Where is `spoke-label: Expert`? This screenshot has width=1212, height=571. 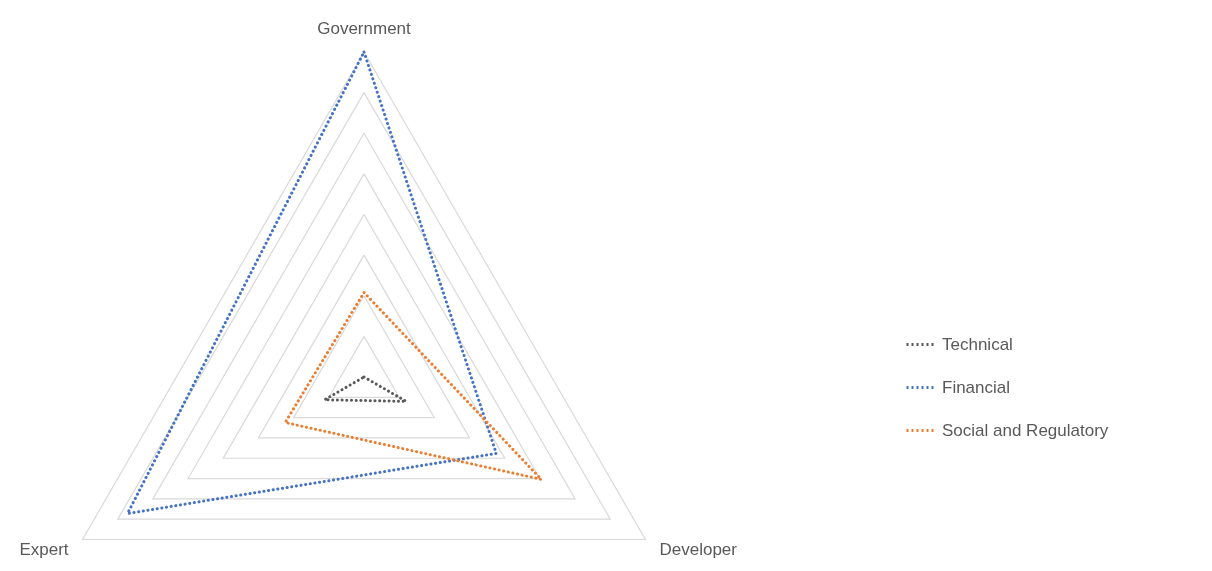 spoke-label: Expert is located at coordinates (44, 549).